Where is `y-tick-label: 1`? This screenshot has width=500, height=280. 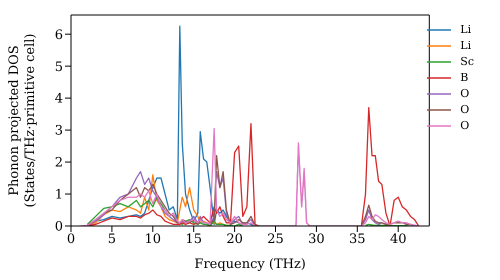 y-tick-label: 1 is located at coordinates (58, 195).